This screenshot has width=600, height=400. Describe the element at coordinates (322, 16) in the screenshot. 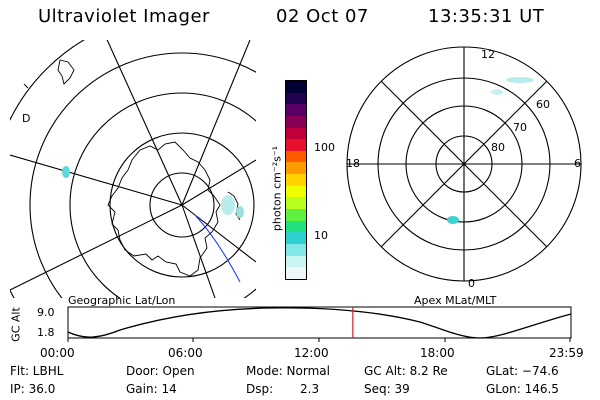

I see `date-label: 02 Oct 07` at that location.